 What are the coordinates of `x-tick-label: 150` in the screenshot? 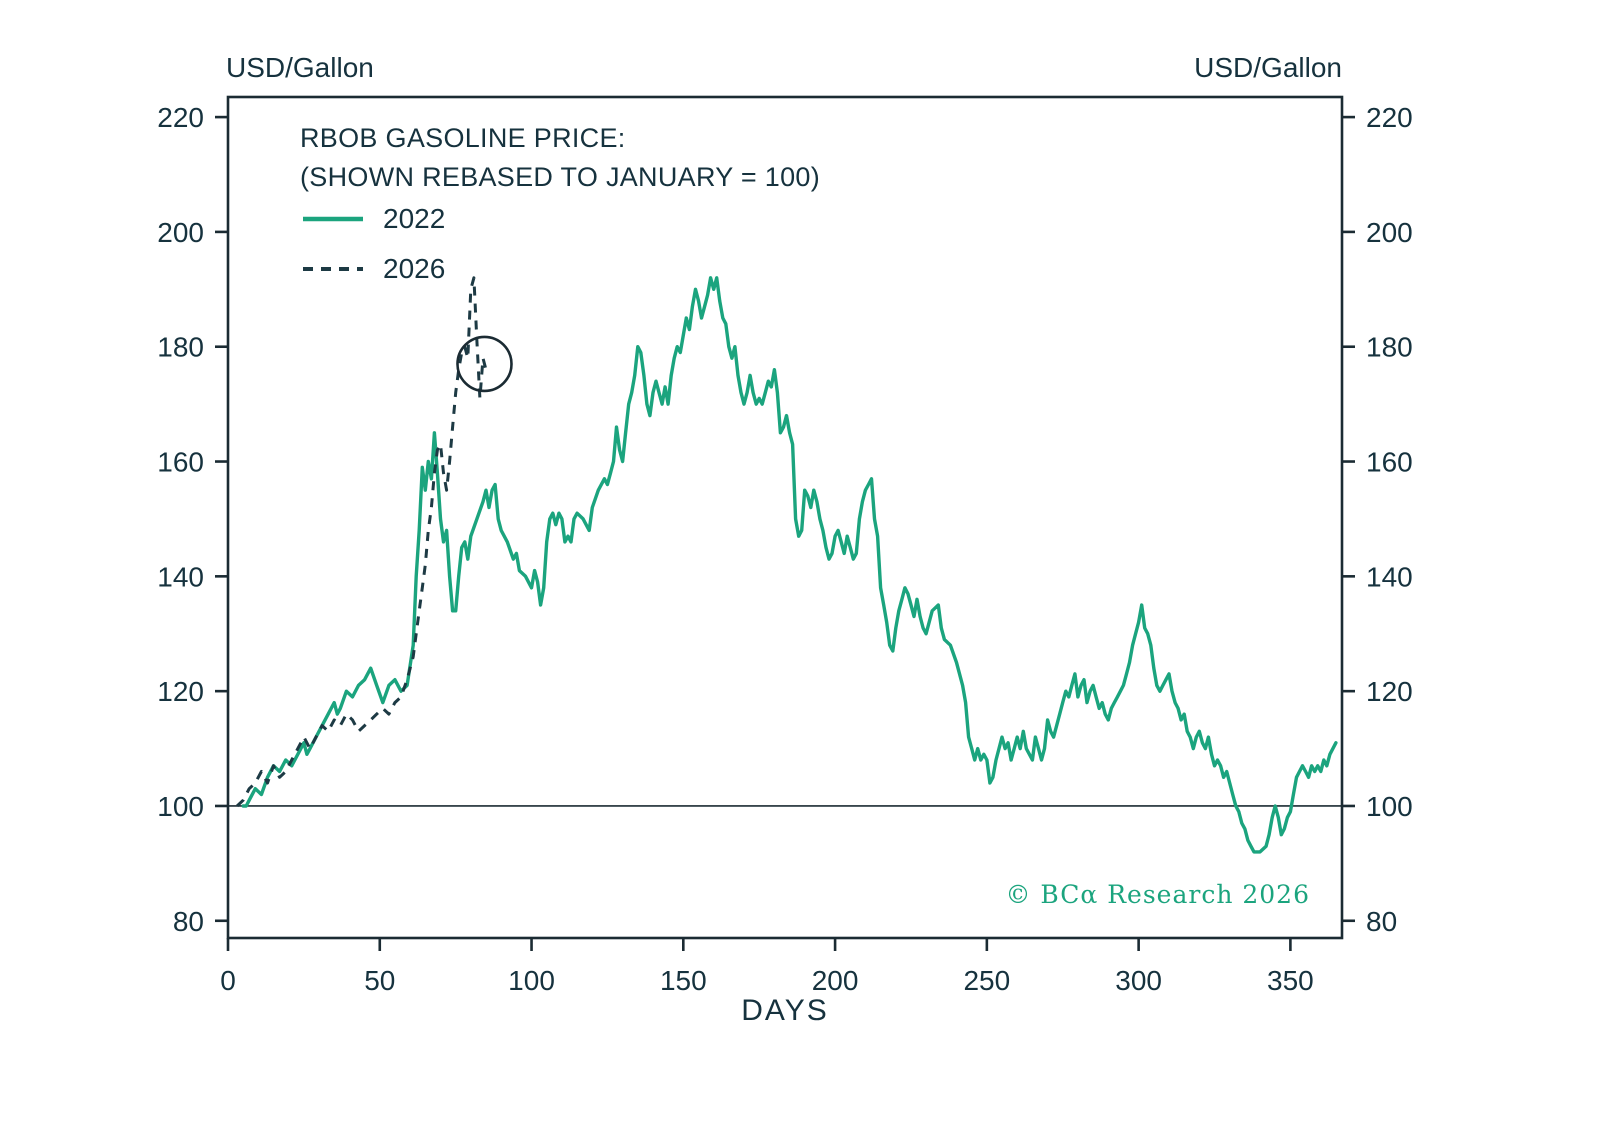 It's located at (683, 980).